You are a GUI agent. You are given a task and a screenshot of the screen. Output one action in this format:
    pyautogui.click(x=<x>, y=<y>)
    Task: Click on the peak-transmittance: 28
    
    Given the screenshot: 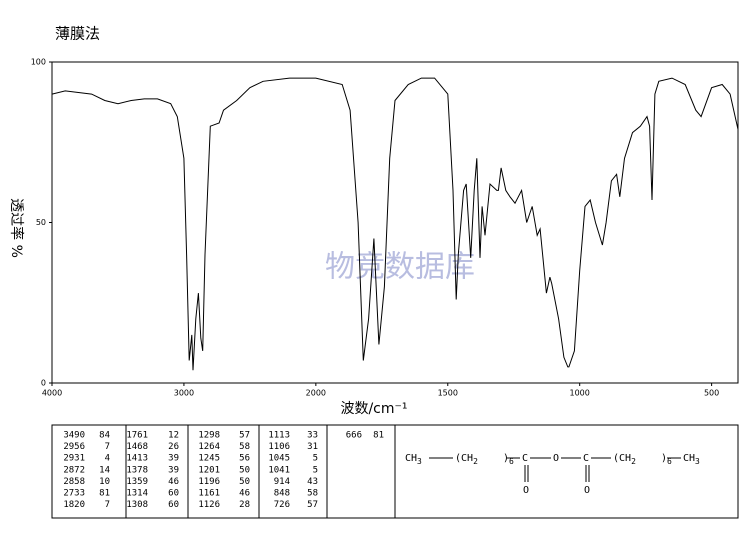 What is the action you would take?
    pyautogui.click(x=244, y=505)
    